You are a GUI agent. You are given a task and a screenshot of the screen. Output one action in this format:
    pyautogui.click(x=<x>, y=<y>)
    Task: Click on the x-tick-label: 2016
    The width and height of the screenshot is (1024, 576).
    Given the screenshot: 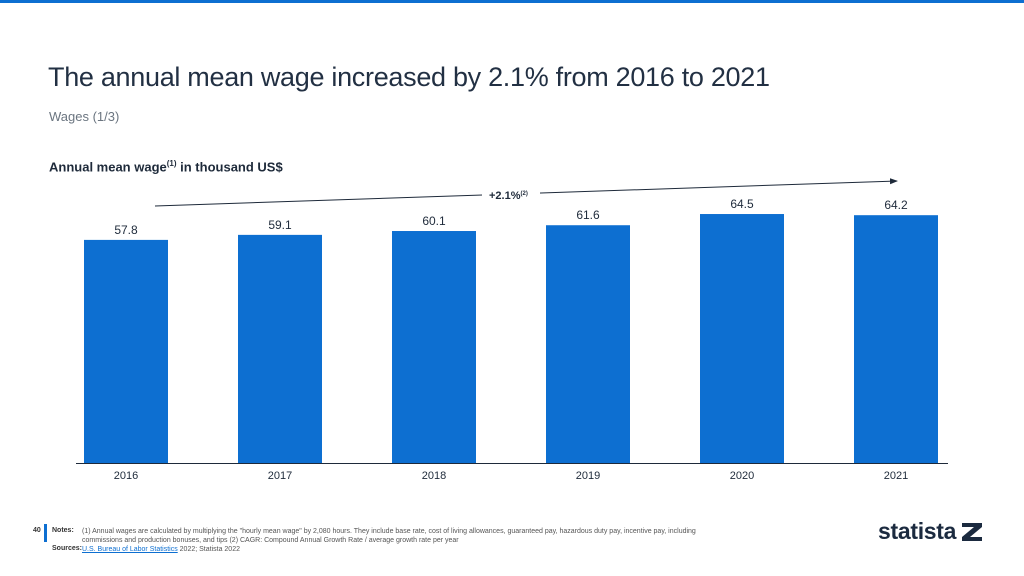 What is the action you would take?
    pyautogui.click(x=126, y=476)
    